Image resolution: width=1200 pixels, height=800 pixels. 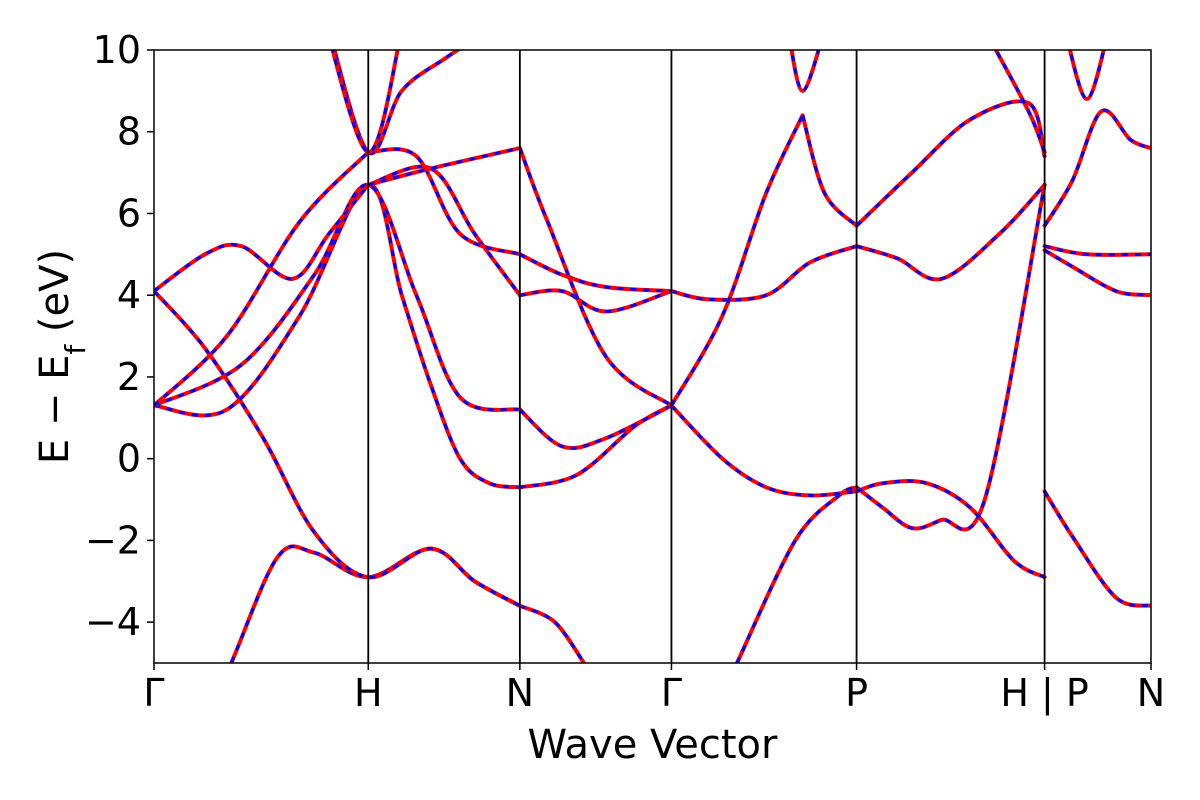 What do you see at coordinates (117, 50) in the screenshot?
I see `y-tick-label: 10` at bounding box center [117, 50].